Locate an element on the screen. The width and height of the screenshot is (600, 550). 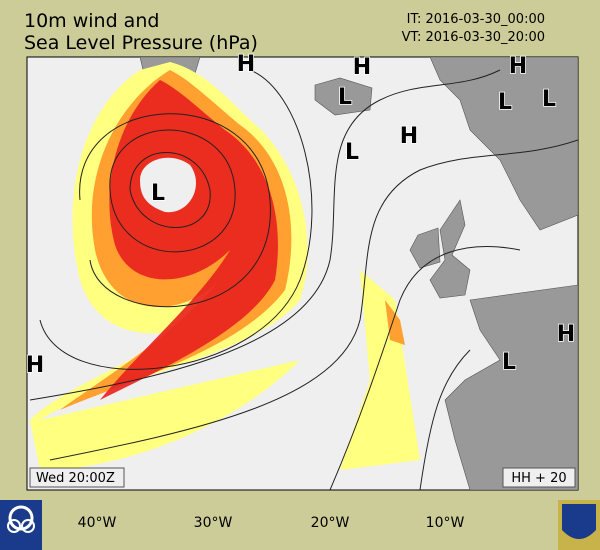
longitude-label: 20°W is located at coordinates (330, 523).